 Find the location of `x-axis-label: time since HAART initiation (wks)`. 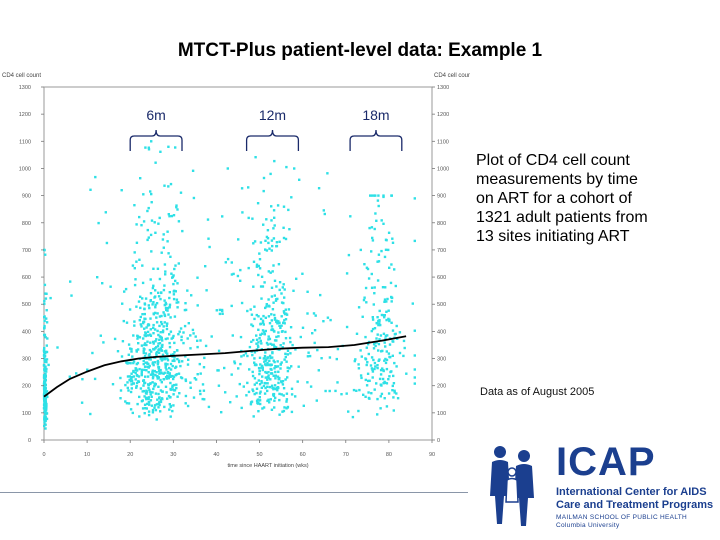

x-axis-label: time since HAART initiation (wks) is located at coordinates (267, 466).